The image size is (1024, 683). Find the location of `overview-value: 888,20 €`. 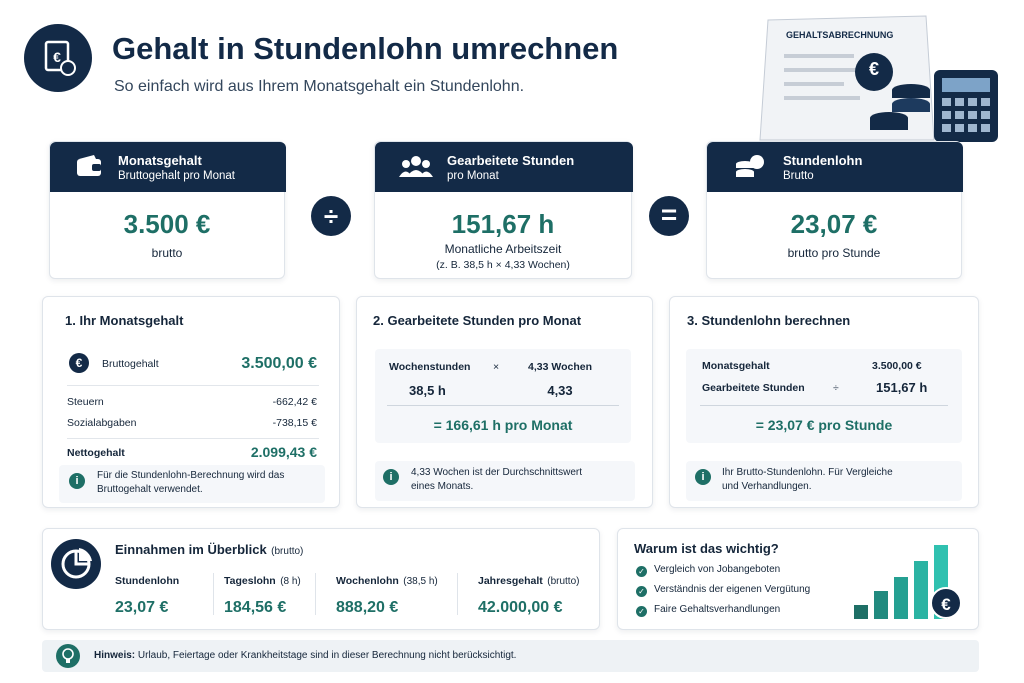

overview-value: 888,20 € is located at coordinates (367, 607).